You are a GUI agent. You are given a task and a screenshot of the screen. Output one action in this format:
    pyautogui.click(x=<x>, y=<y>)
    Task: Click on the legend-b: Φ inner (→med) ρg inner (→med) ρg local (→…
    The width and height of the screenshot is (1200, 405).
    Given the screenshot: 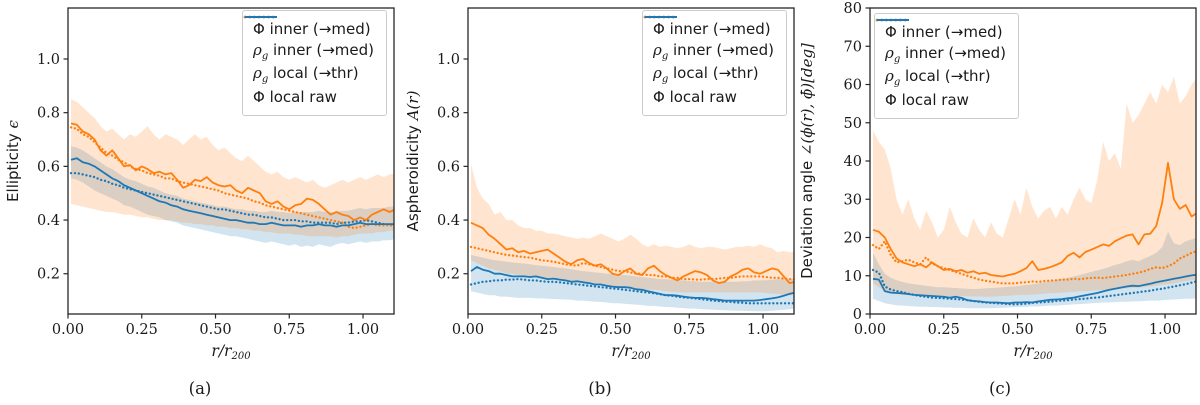 What is the action you would take?
    pyautogui.click(x=714, y=63)
    